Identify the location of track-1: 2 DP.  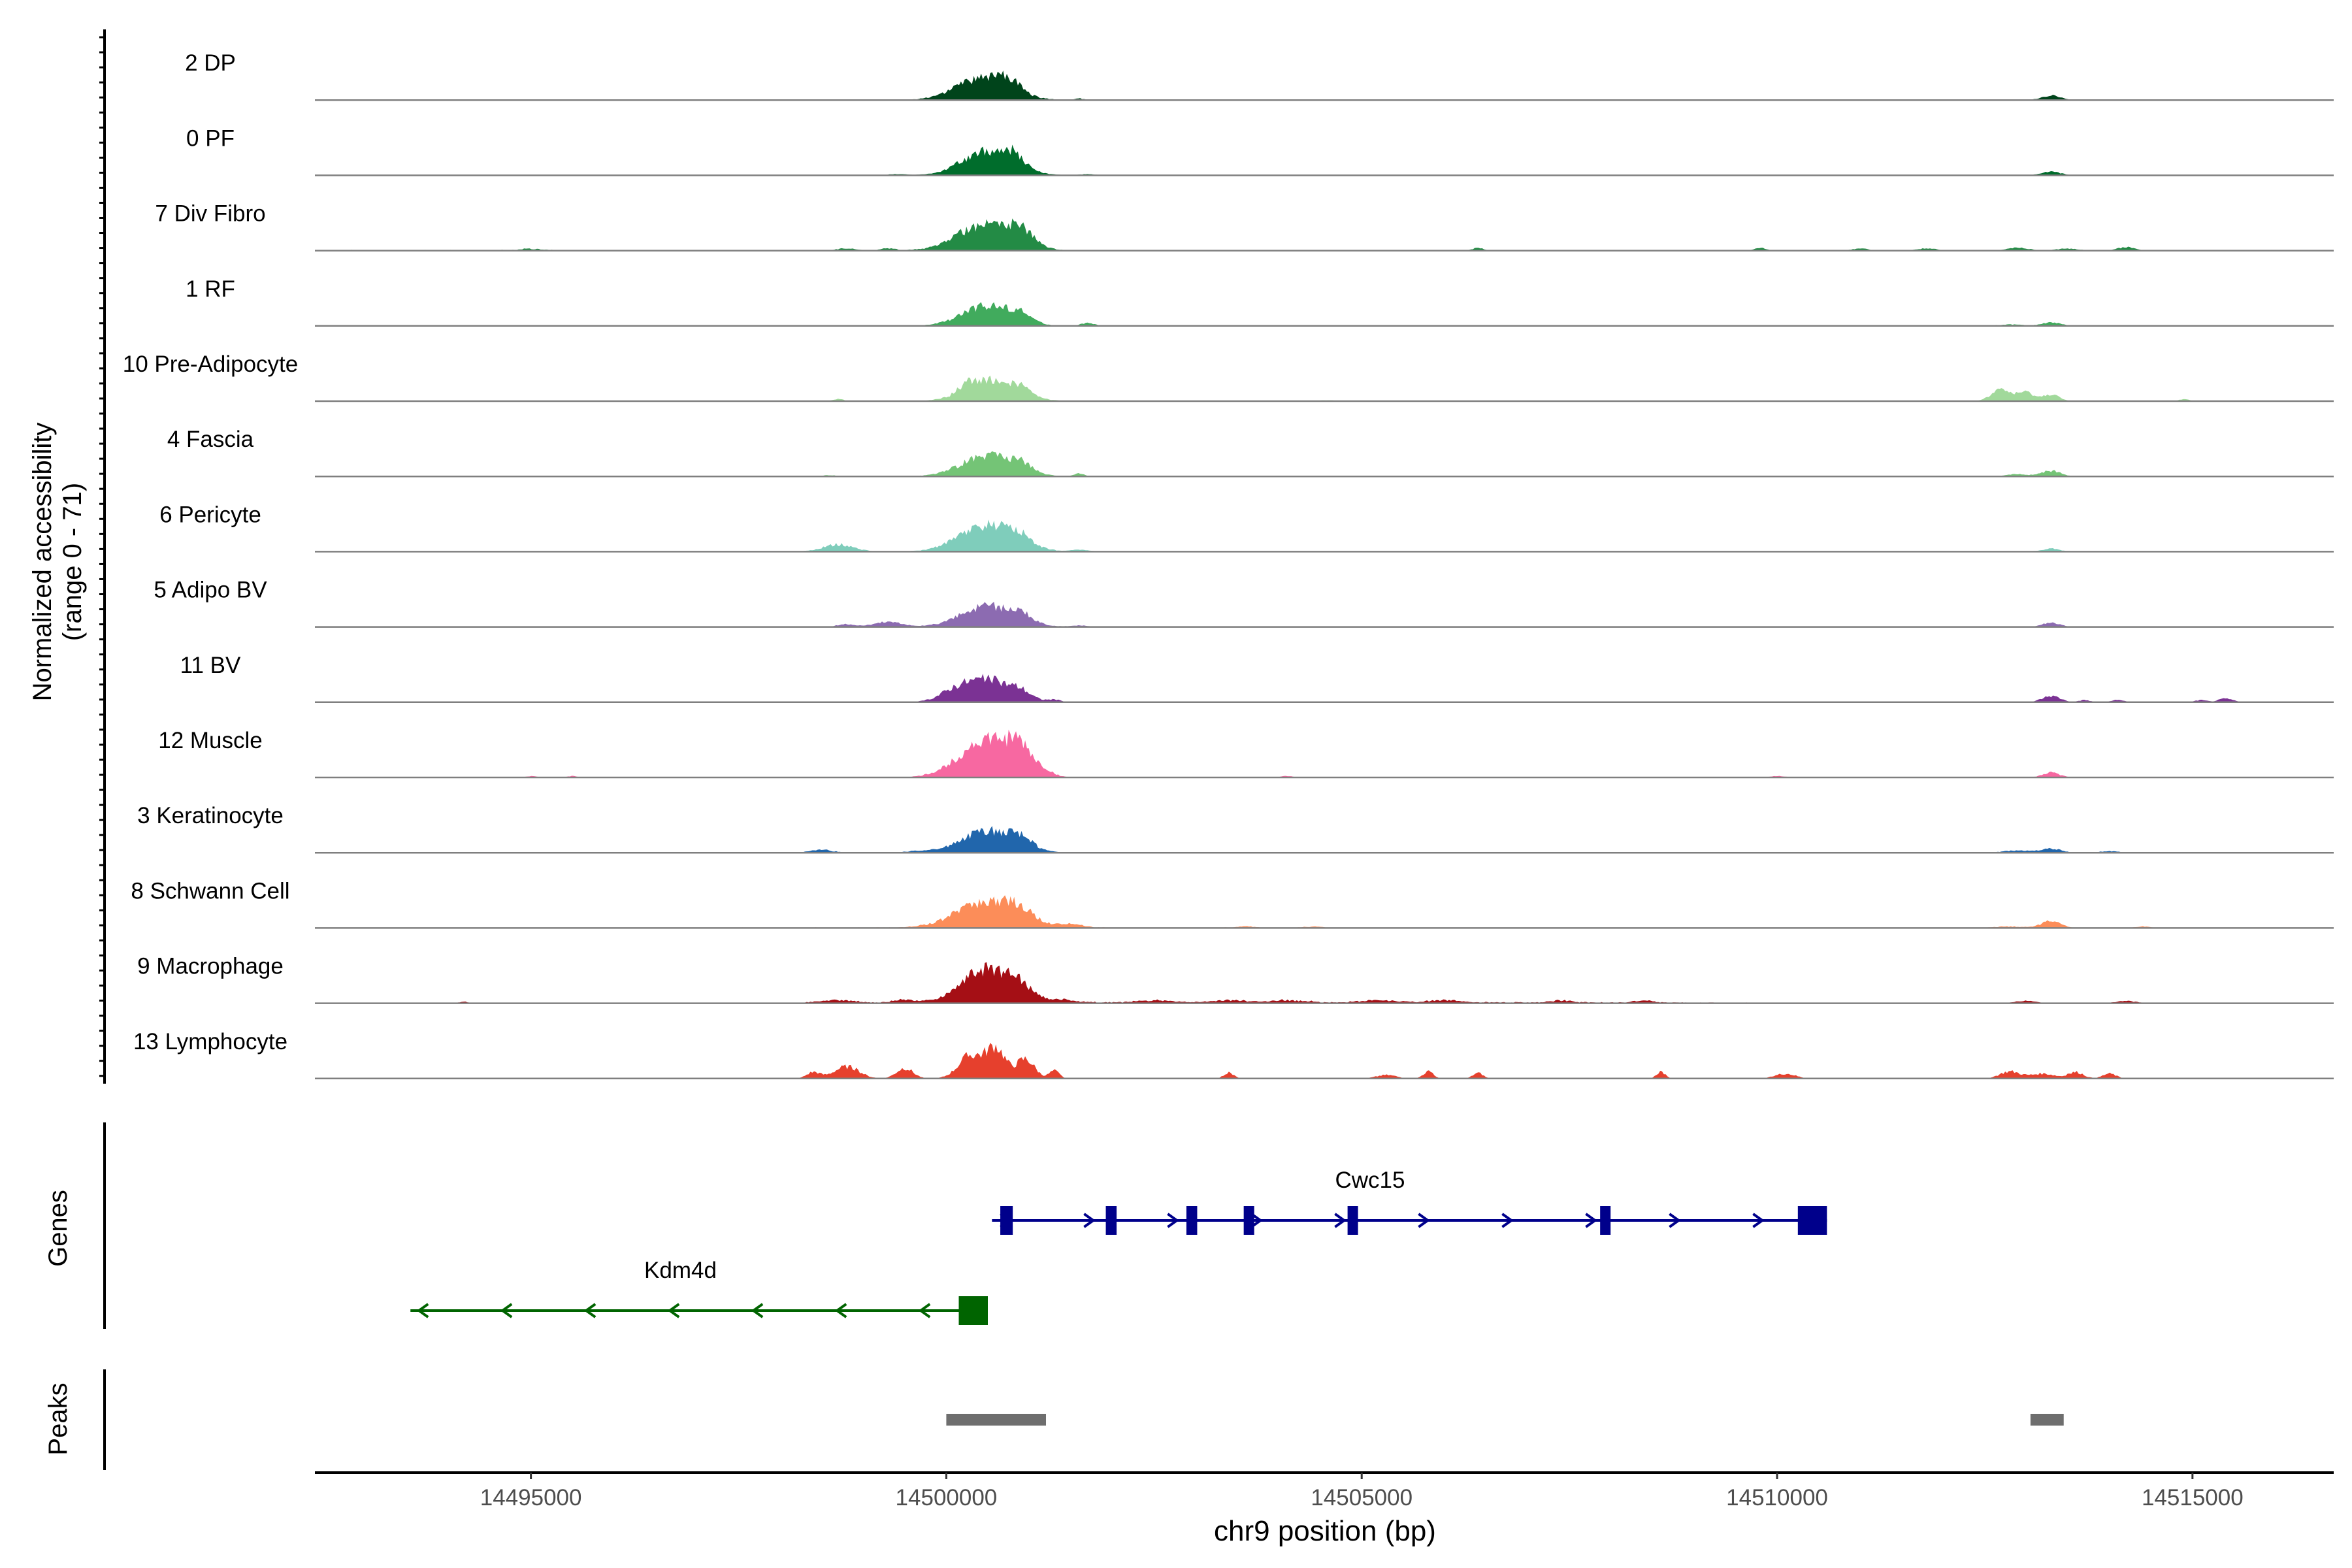
(1259, 75).